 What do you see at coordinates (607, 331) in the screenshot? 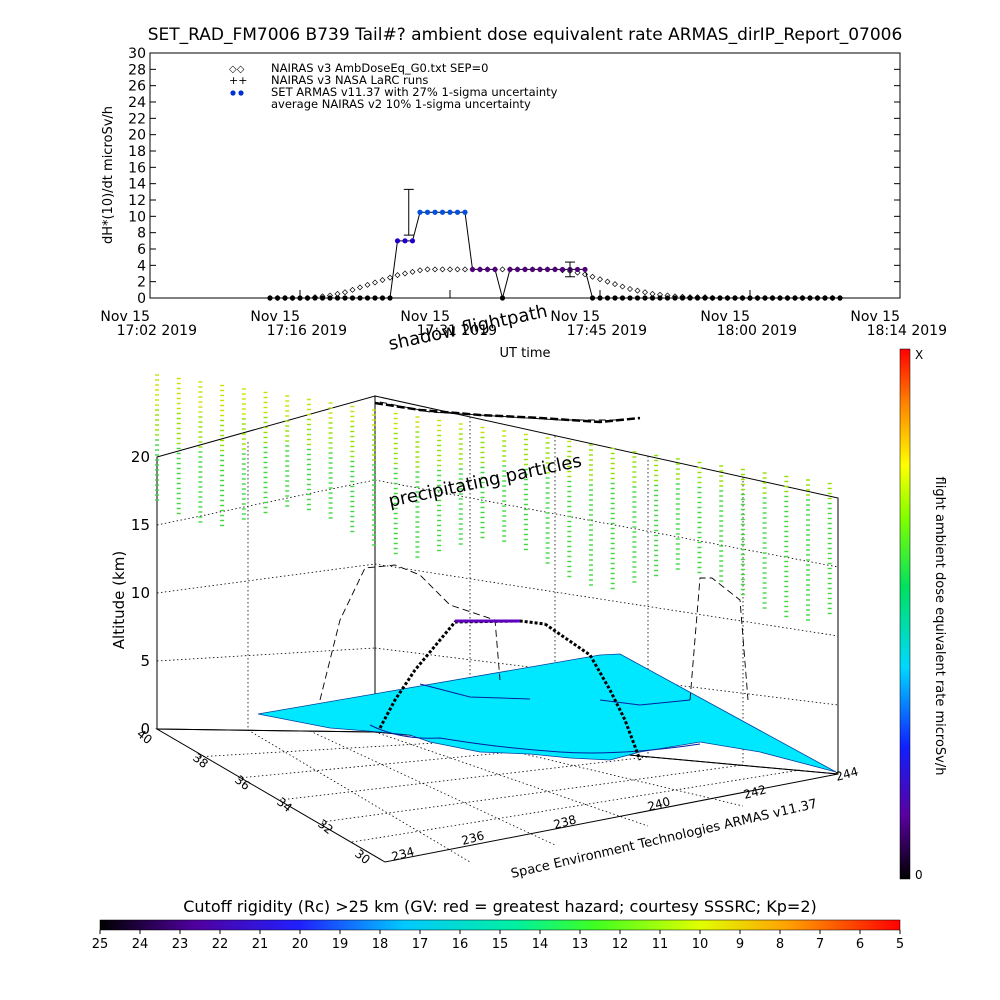
I see `x-tick-label: 17:45 2019` at bounding box center [607, 331].